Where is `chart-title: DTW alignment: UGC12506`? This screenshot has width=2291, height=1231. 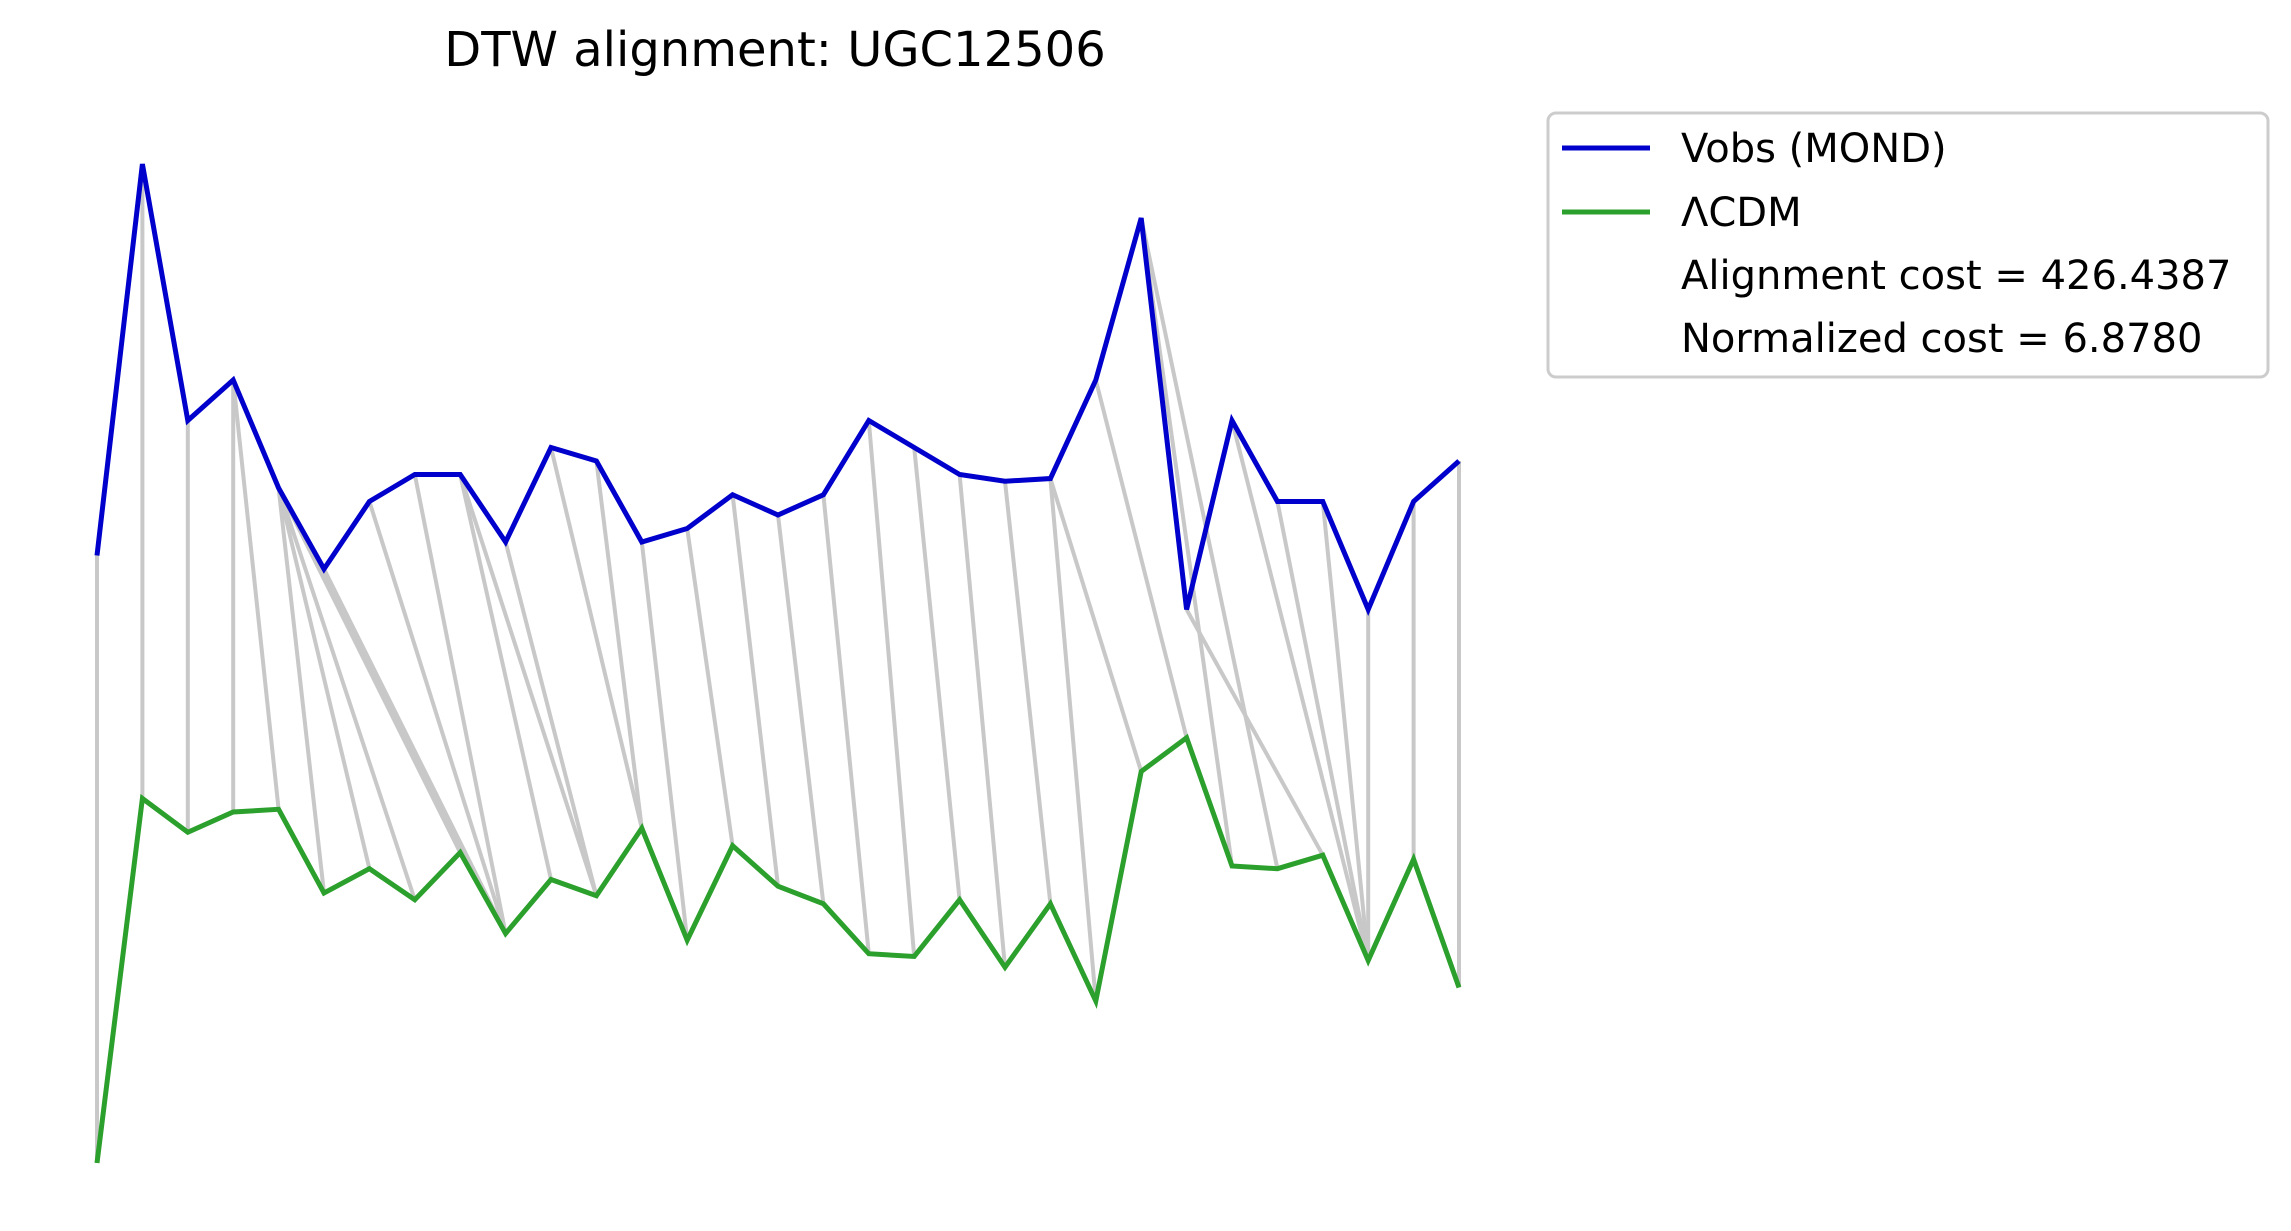
chart-title: DTW alignment: UGC12506 is located at coordinates (774, 50).